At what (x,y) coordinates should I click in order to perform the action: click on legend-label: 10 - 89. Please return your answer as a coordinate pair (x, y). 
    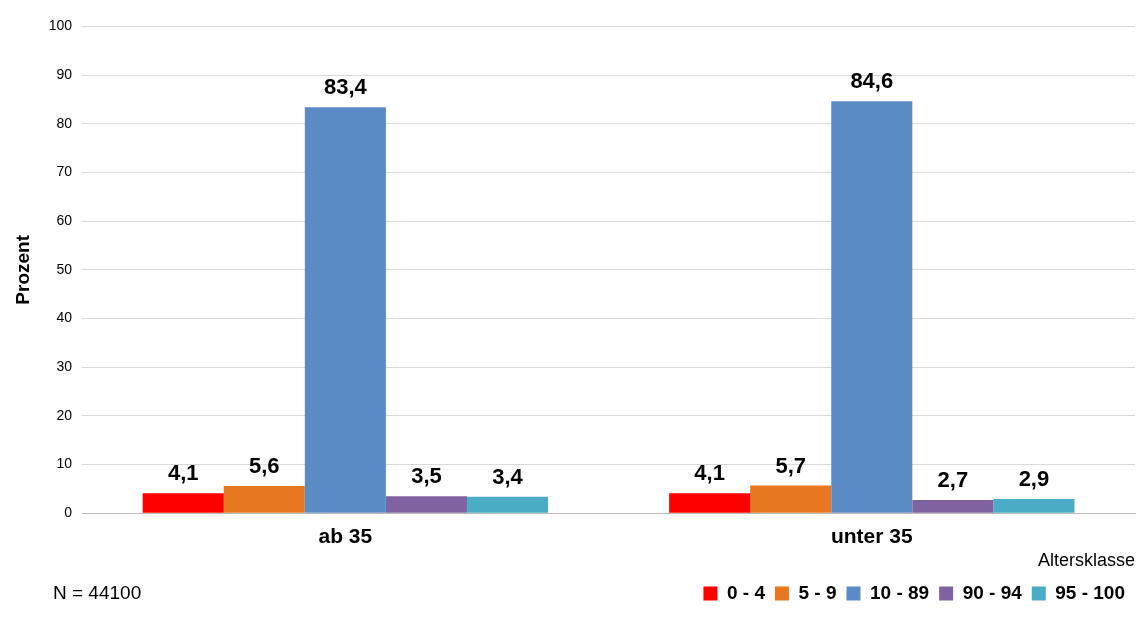
    Looking at the image, I should click on (899, 592).